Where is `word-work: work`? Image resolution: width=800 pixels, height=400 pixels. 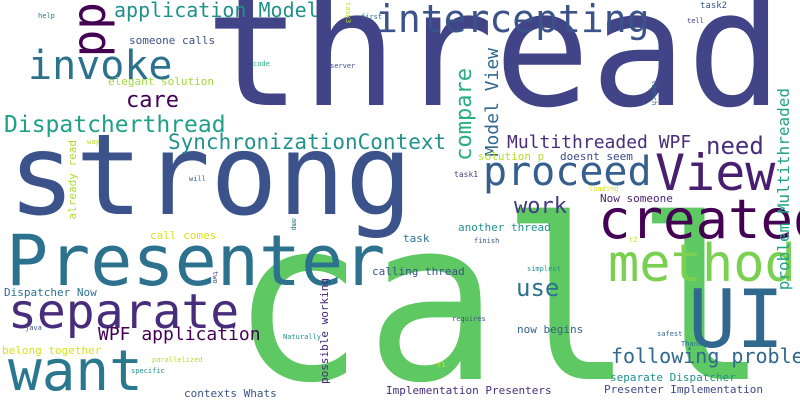 word-work: work is located at coordinates (540, 206).